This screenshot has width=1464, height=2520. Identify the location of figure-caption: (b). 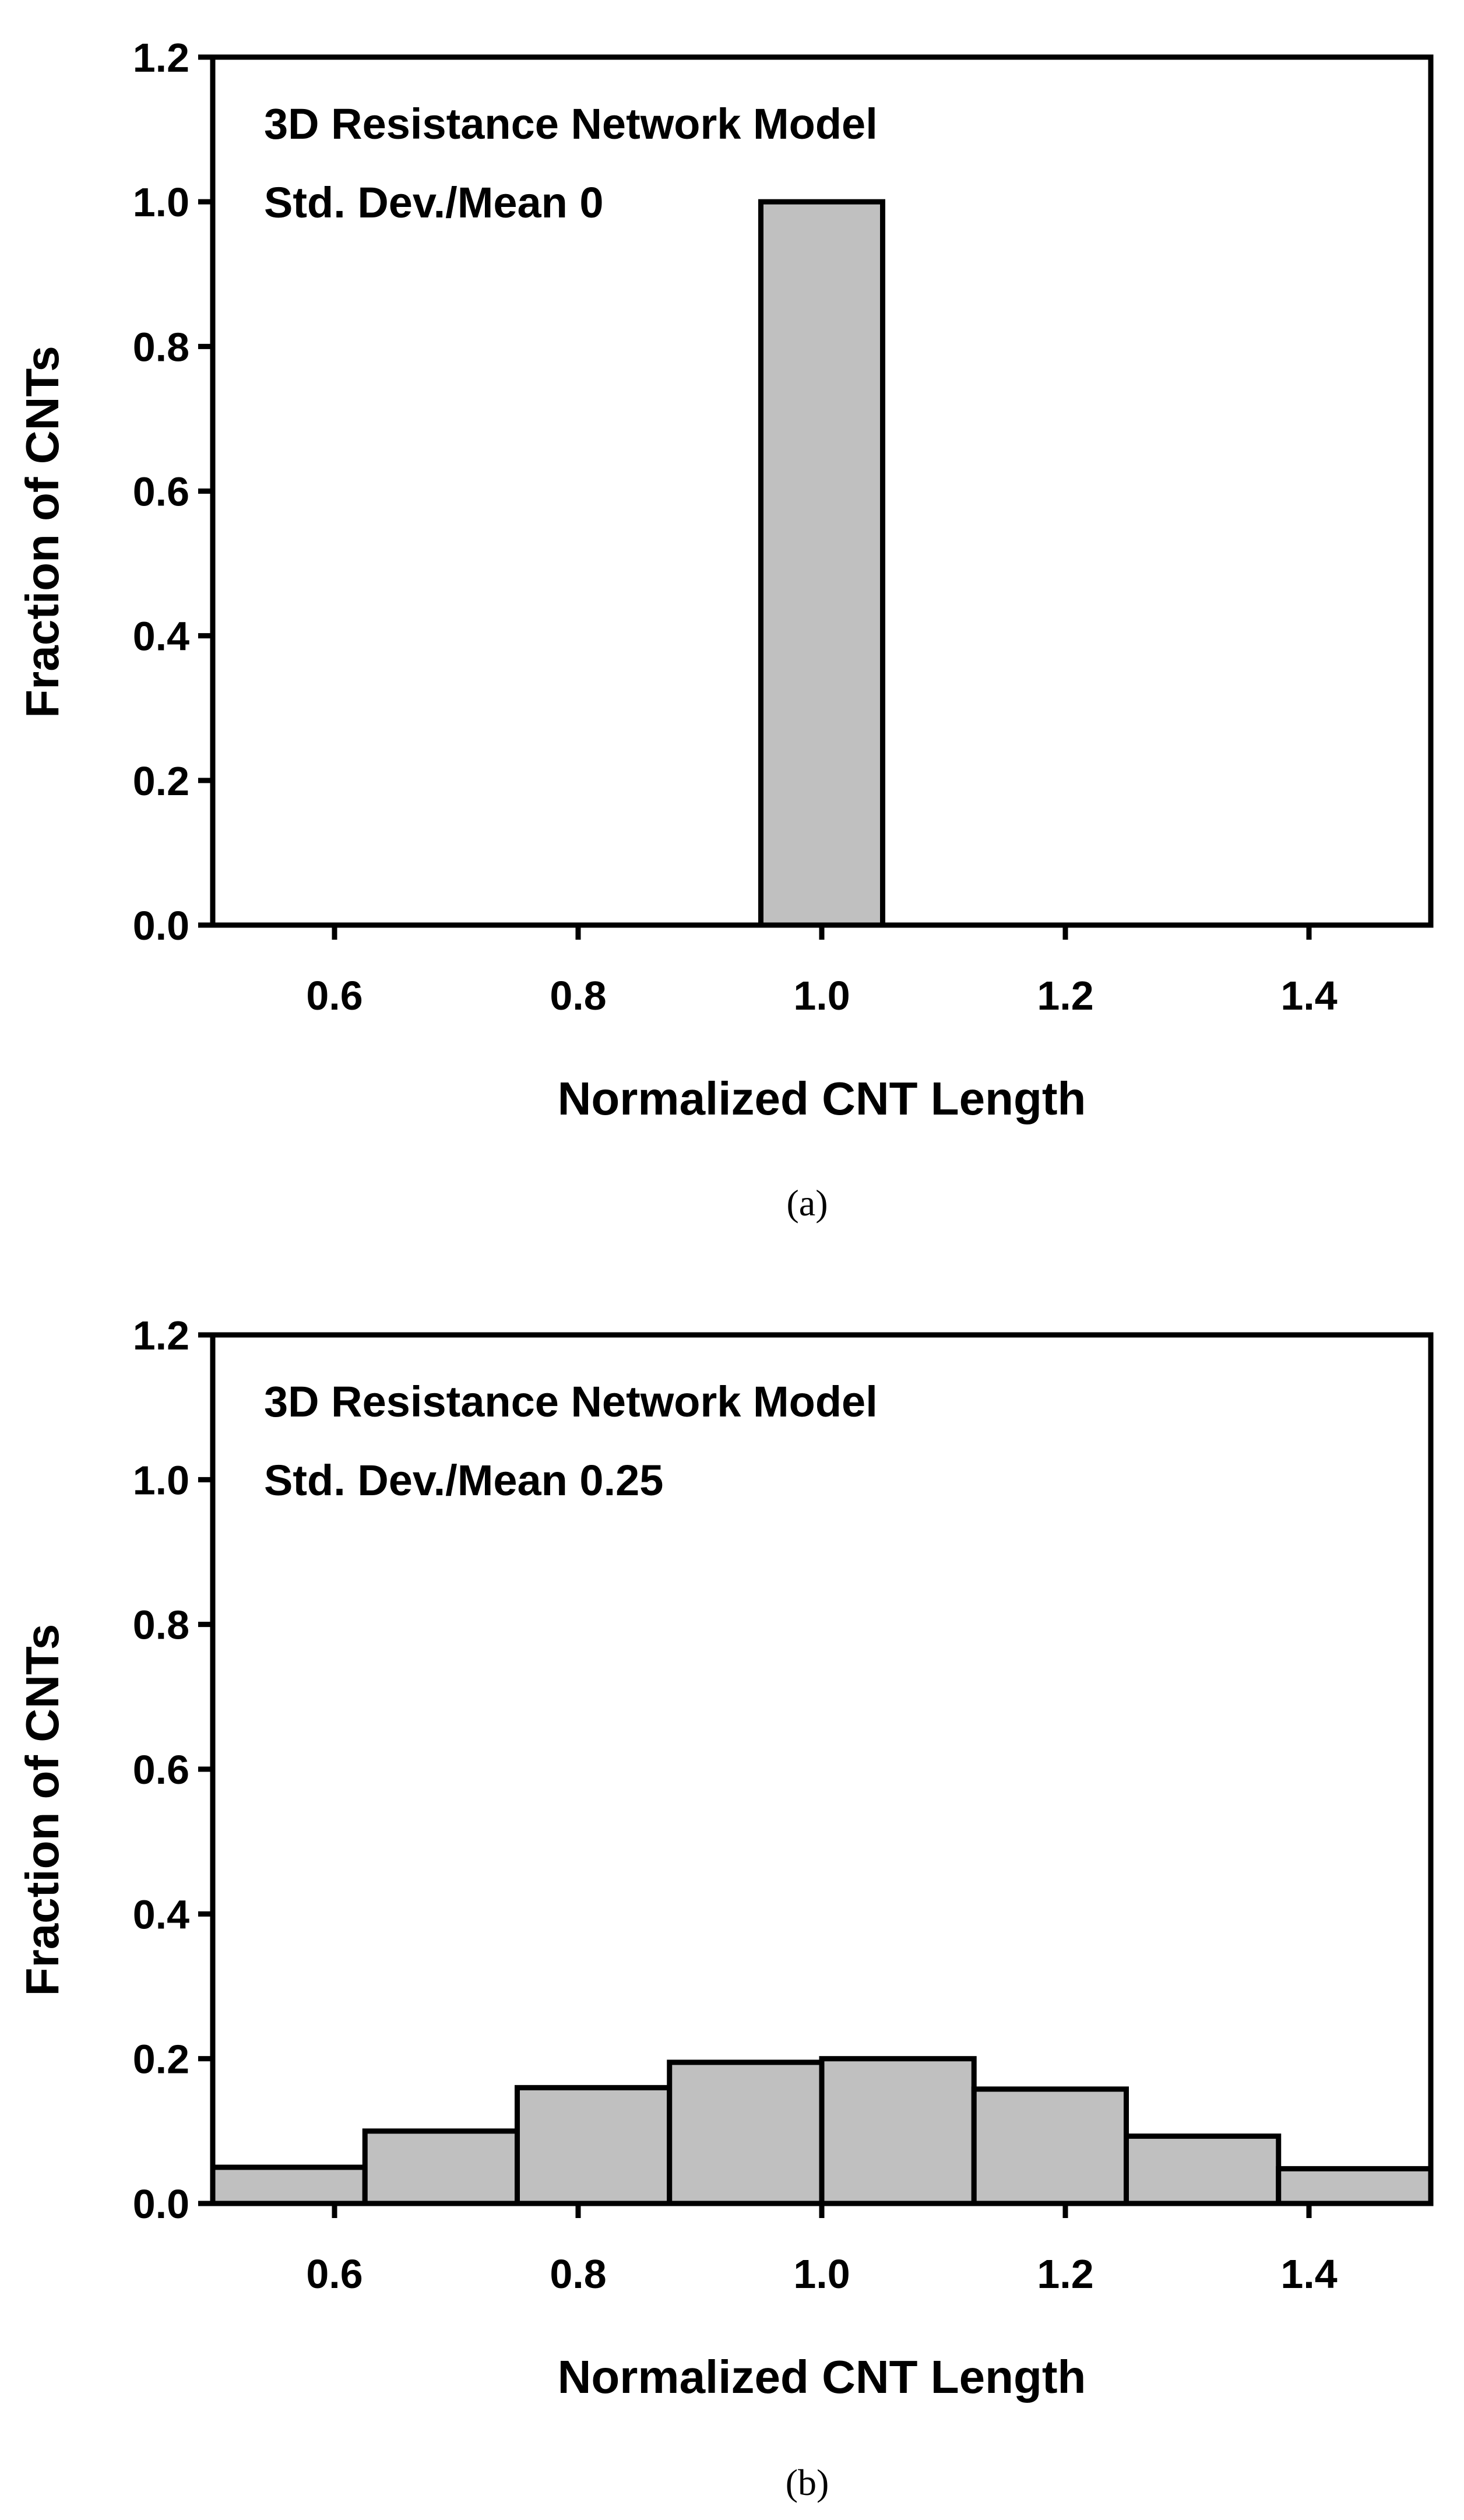
(807, 2482).